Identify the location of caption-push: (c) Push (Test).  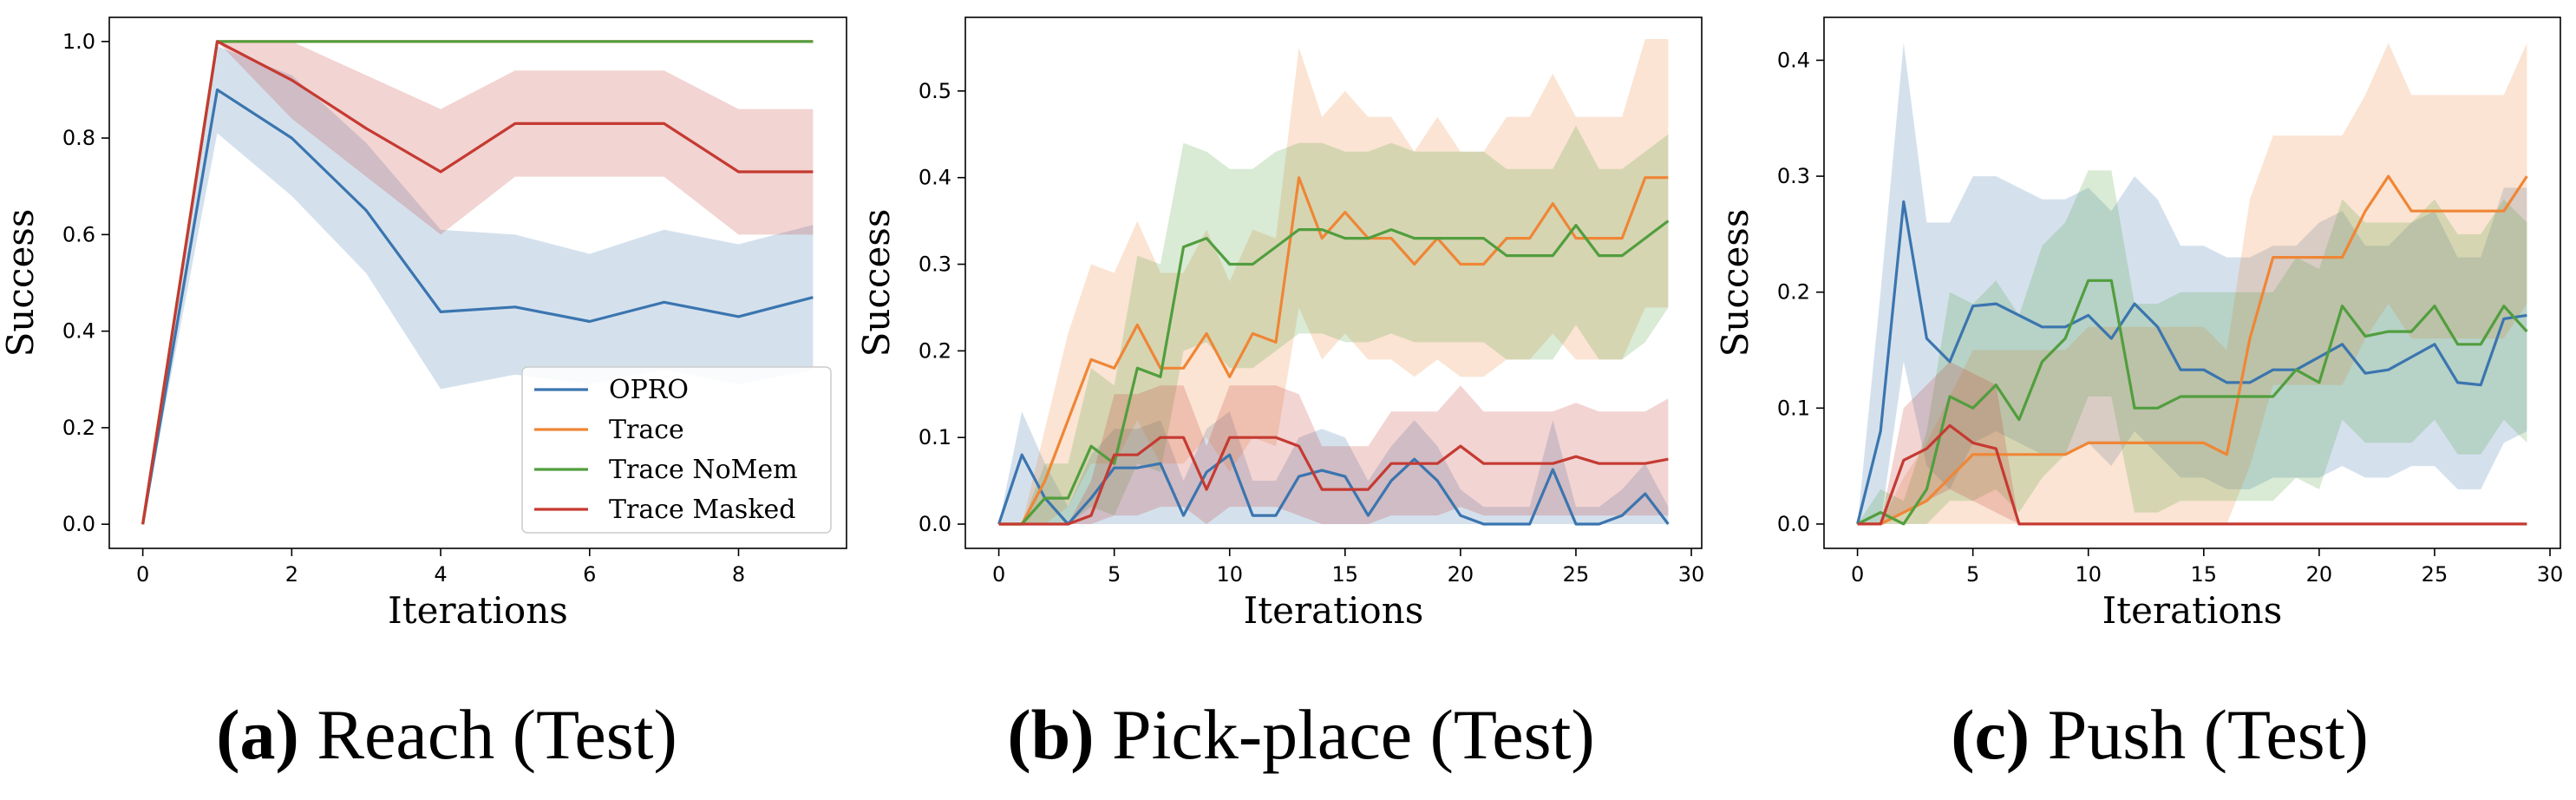
(2159, 735).